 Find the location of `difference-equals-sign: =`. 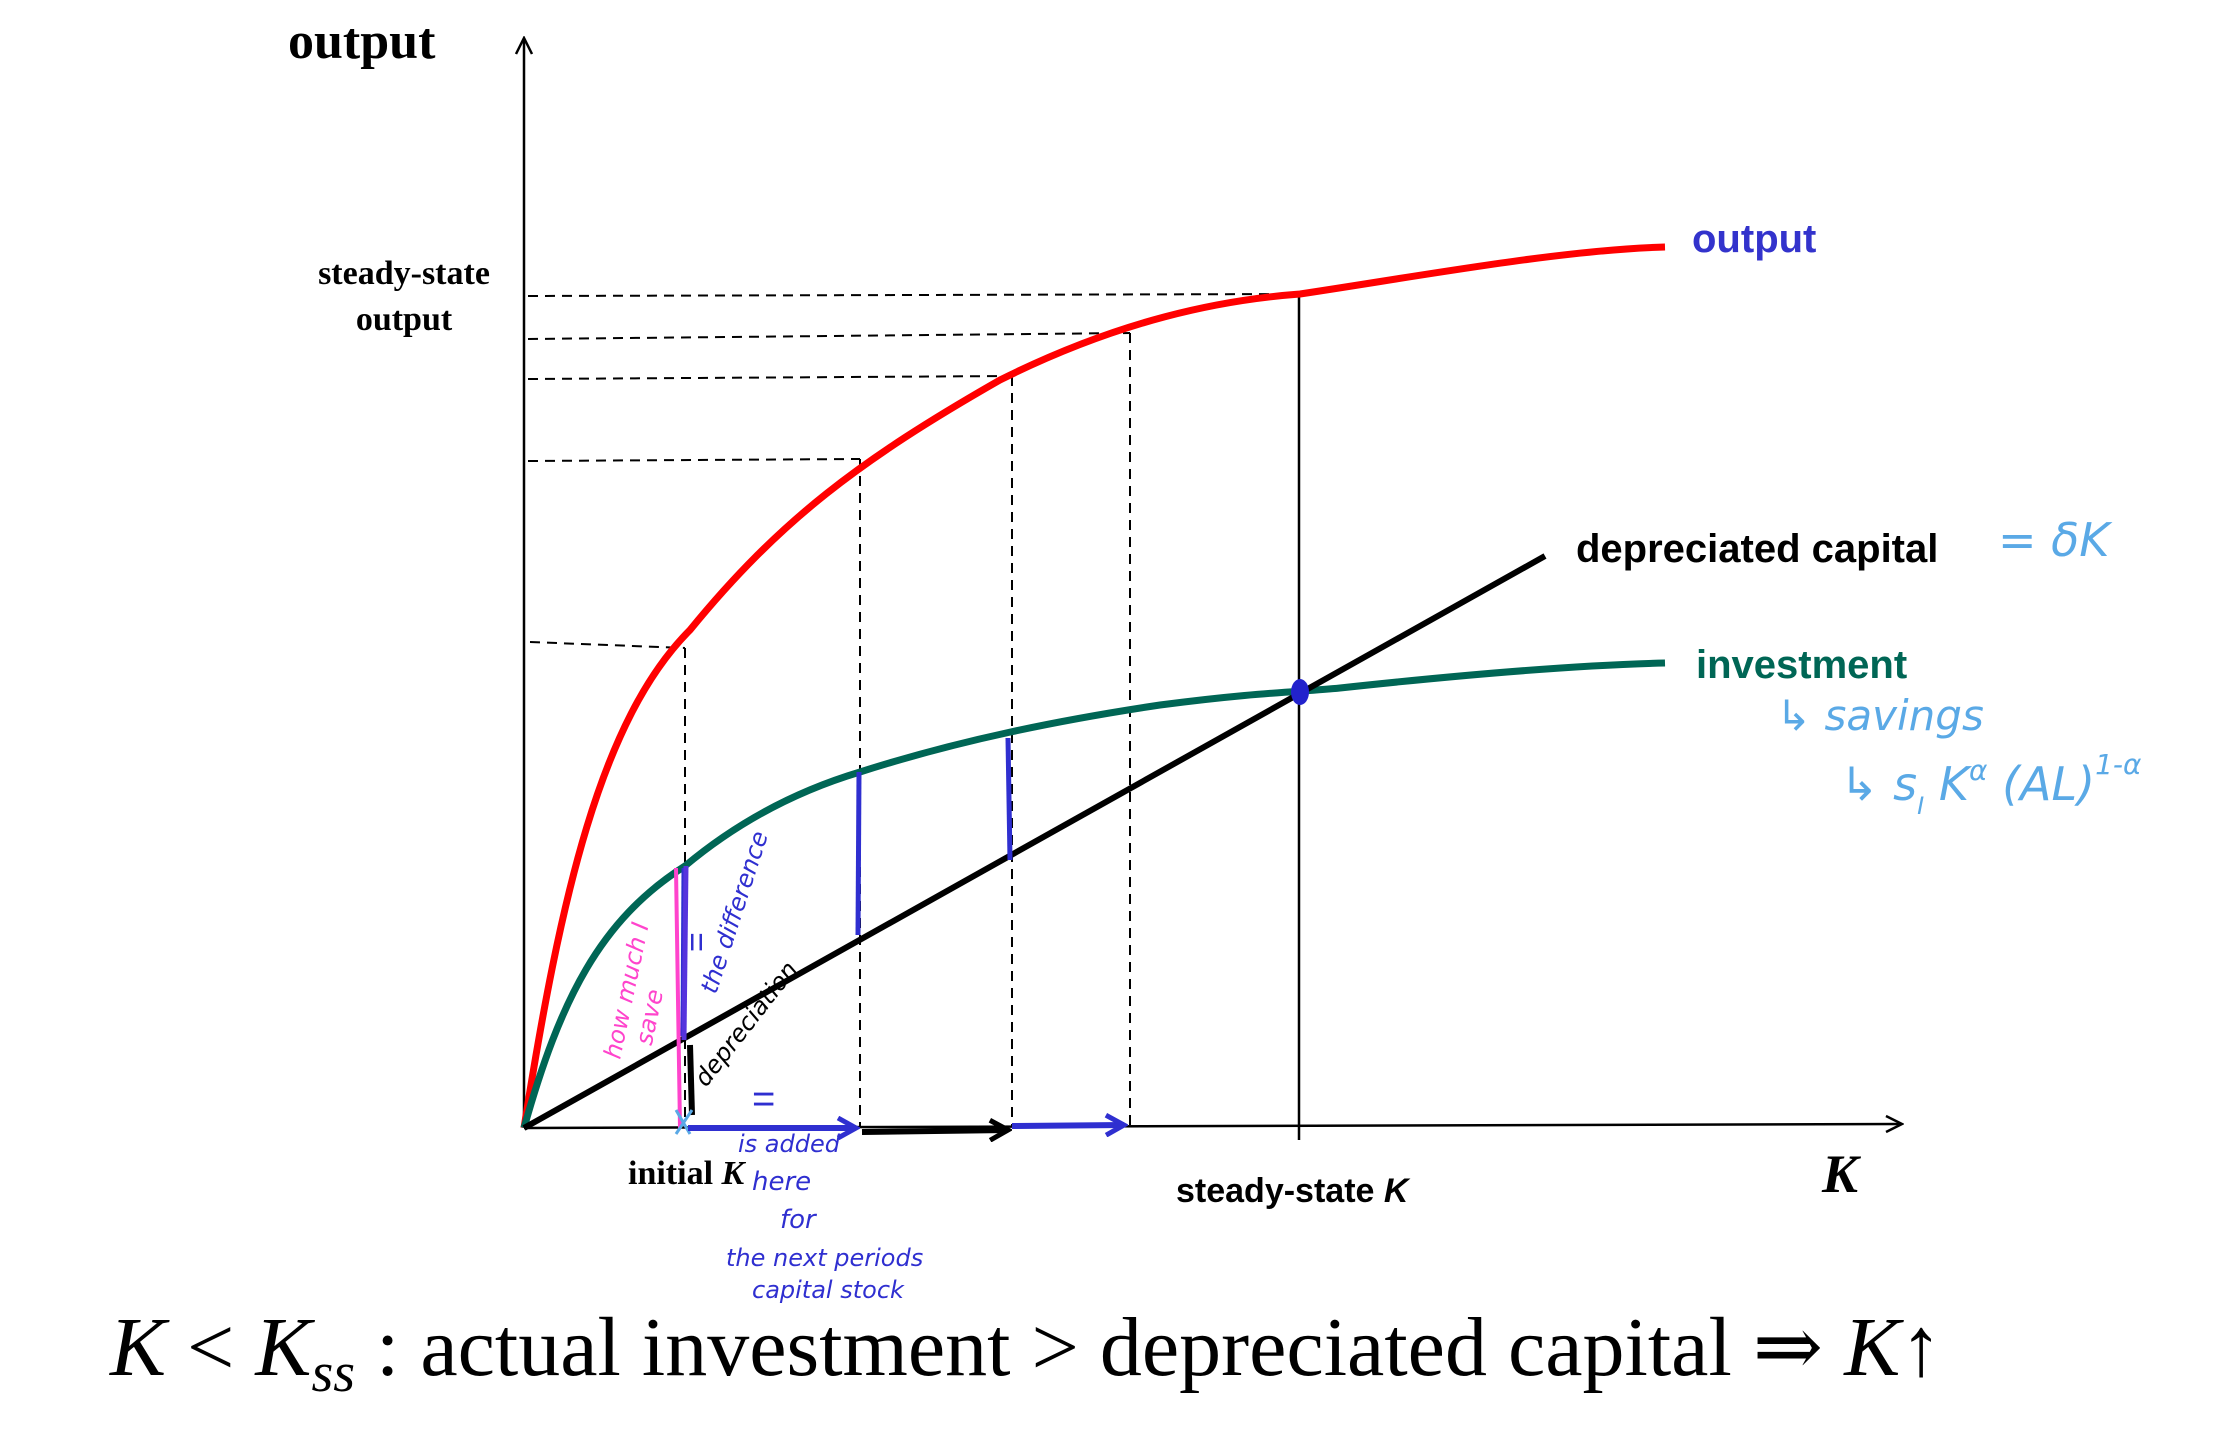

difference-equals-sign: = is located at coordinates (697, 942).